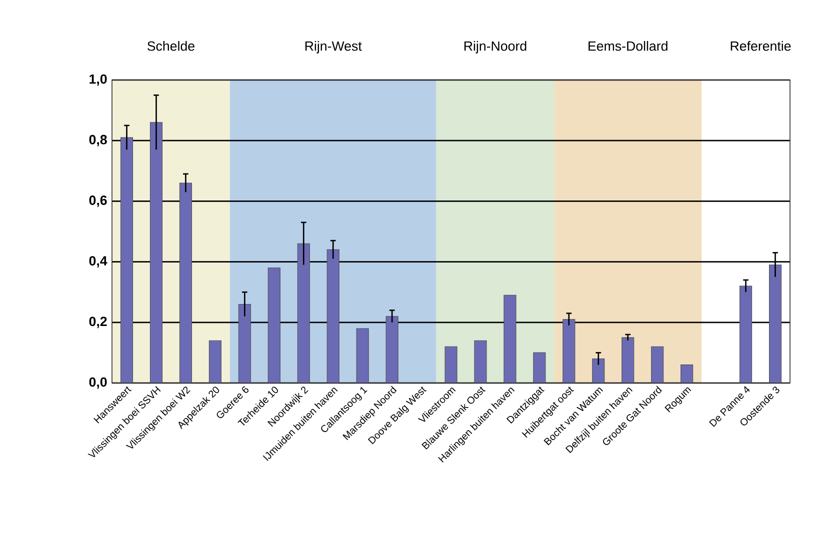  I want to click on y-tick-label: 0,8, so click(98, 140).